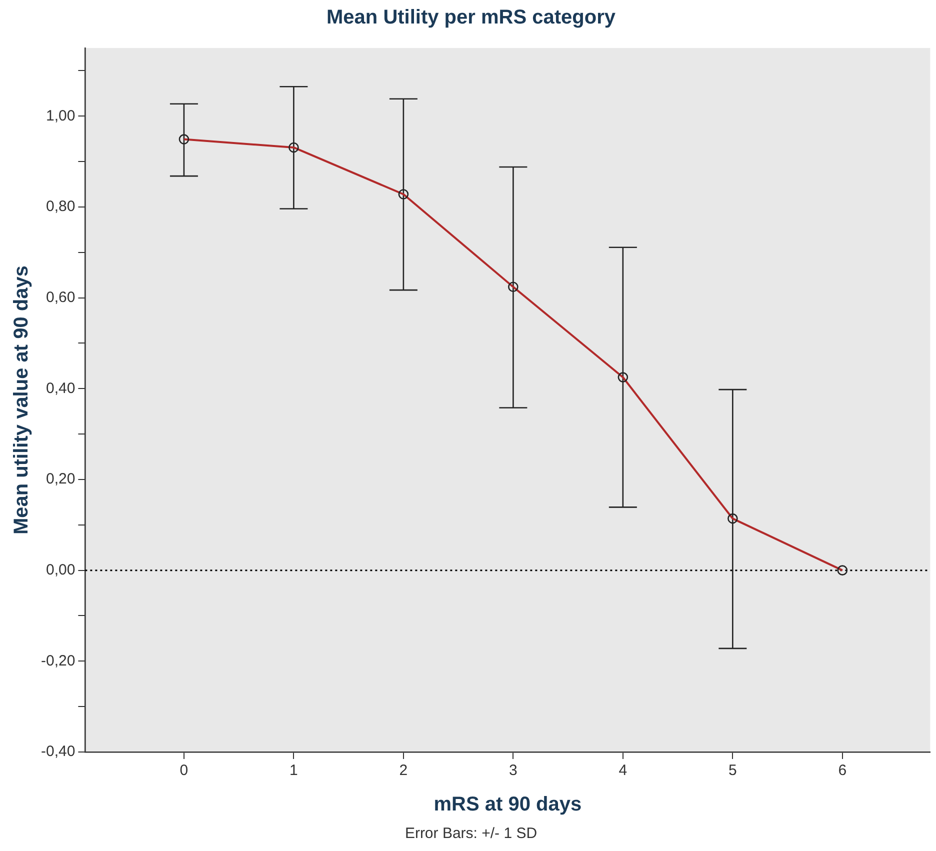 The image size is (936, 851). I want to click on x-tick-label: 3, so click(513, 771).